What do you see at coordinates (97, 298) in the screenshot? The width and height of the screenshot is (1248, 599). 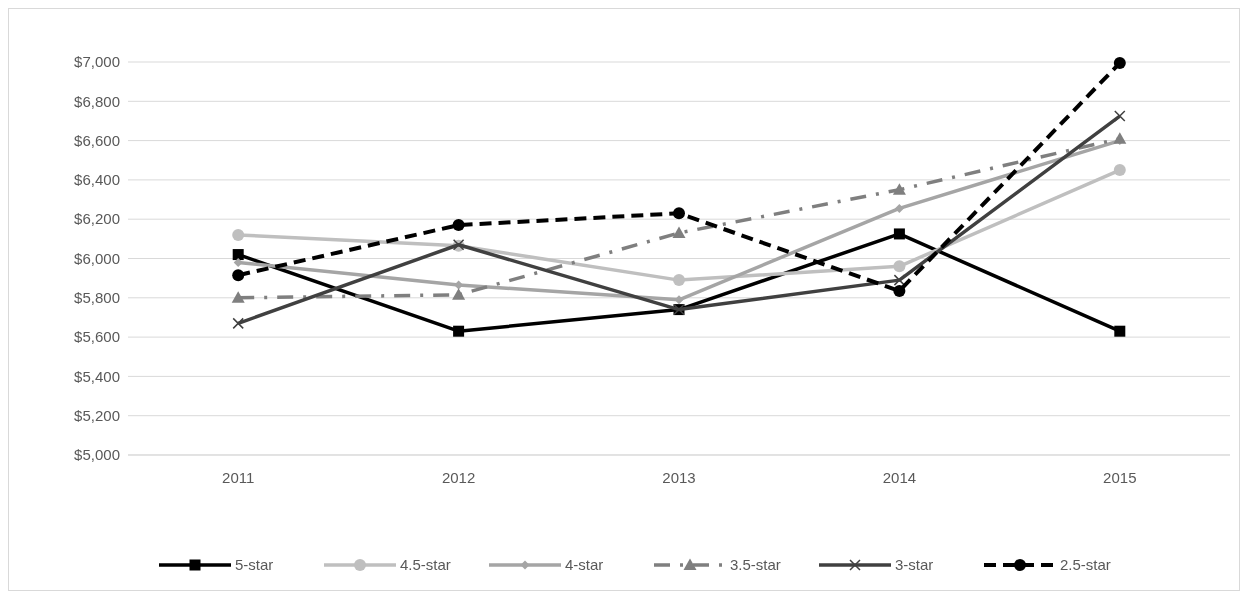 I see `y-tick-label: $5,800` at bounding box center [97, 298].